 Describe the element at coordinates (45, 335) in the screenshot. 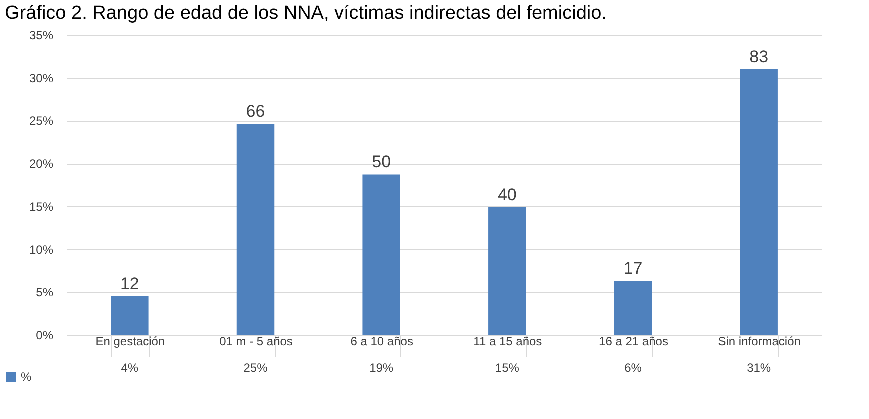

I see `y-tick-label: 0%` at that location.